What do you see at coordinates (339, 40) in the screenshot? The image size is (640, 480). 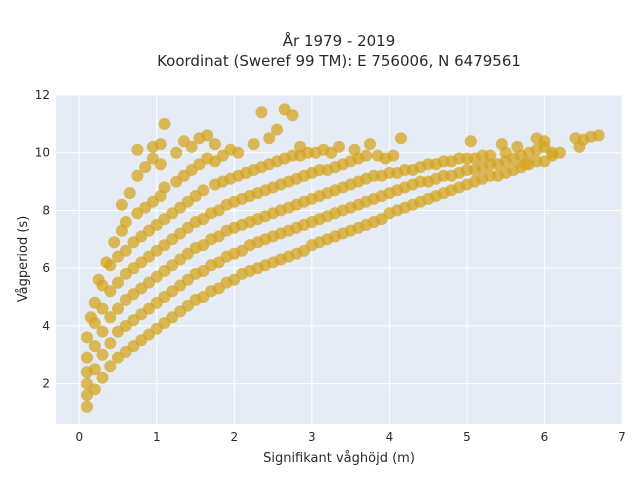 I see `chart-title-line1: År 1979 - 2019` at bounding box center [339, 40].